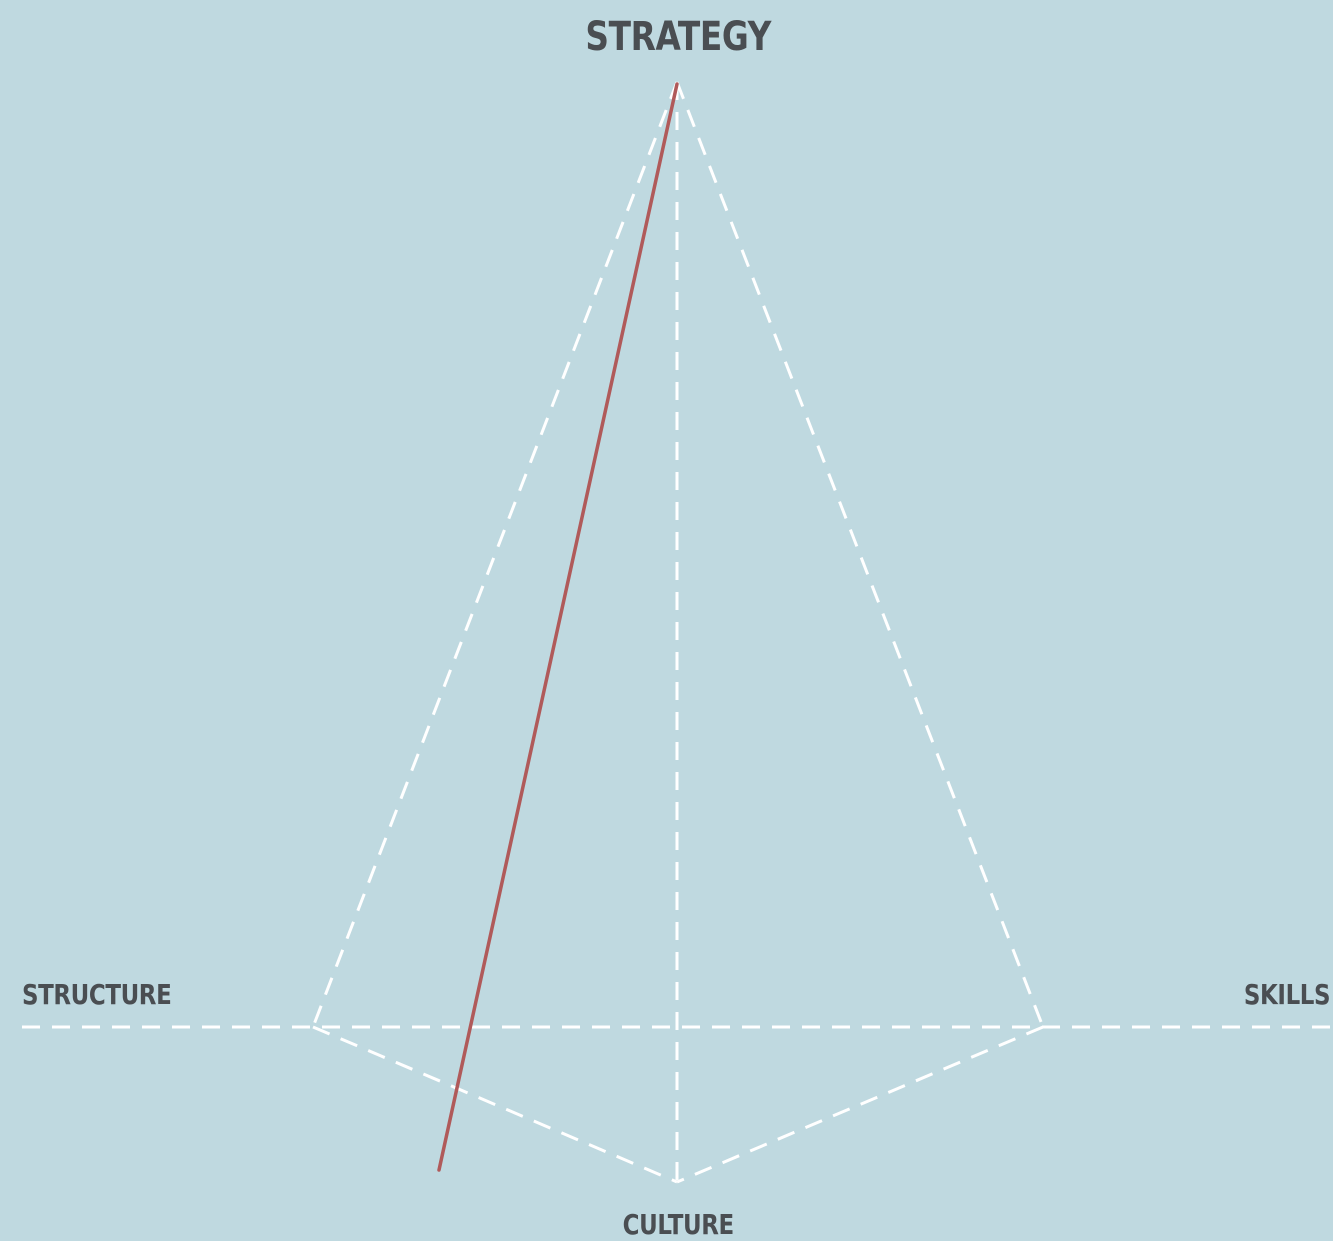 This screenshot has height=1241, width=1333. I want to click on edge-structure-to-culture, so click(495, 1104).